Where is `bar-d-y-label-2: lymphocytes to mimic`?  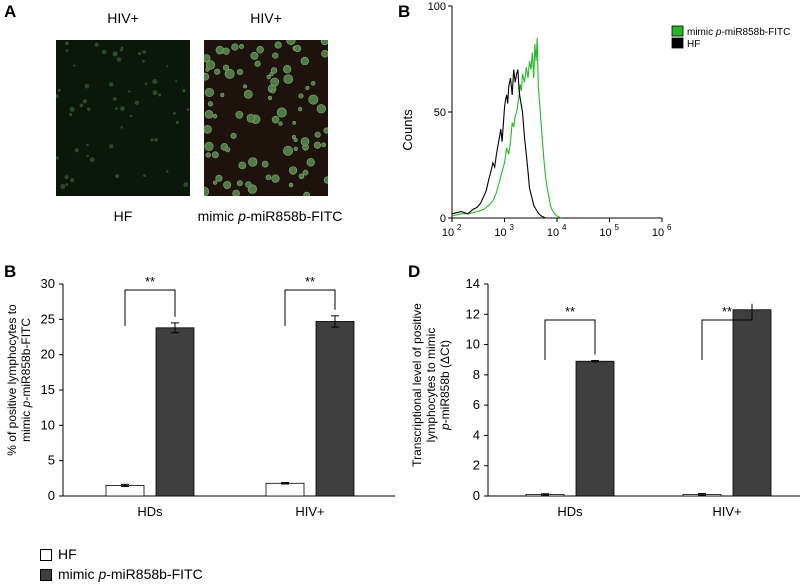 bar-d-y-label-2: lymphocytes to mimic is located at coordinates (431, 385).